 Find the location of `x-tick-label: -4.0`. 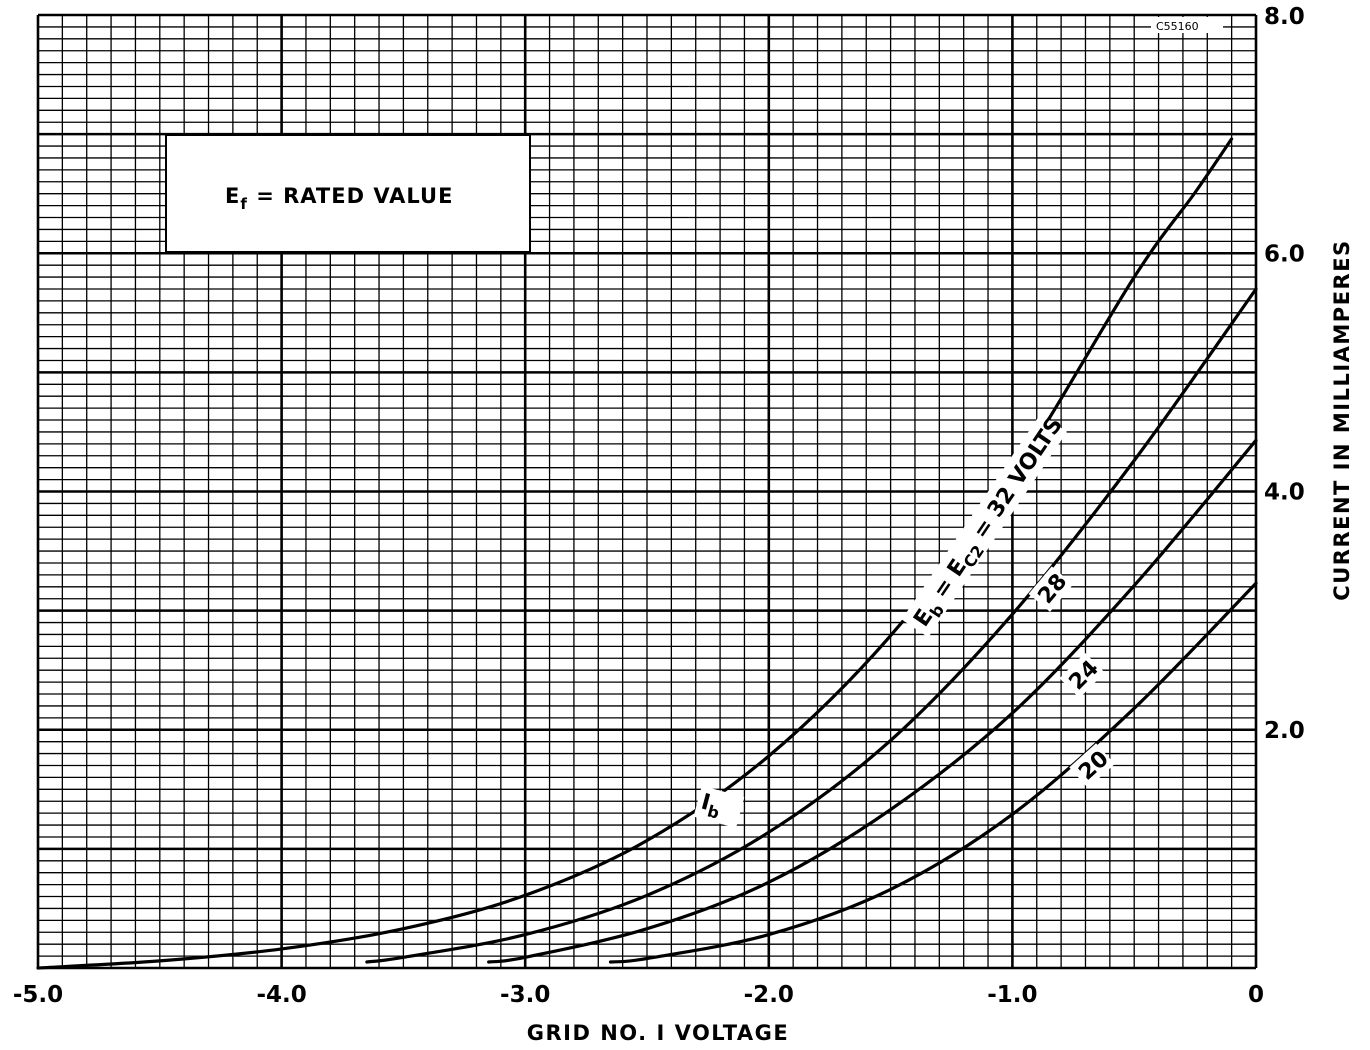

x-tick-label: -4.0 is located at coordinates (281, 995).